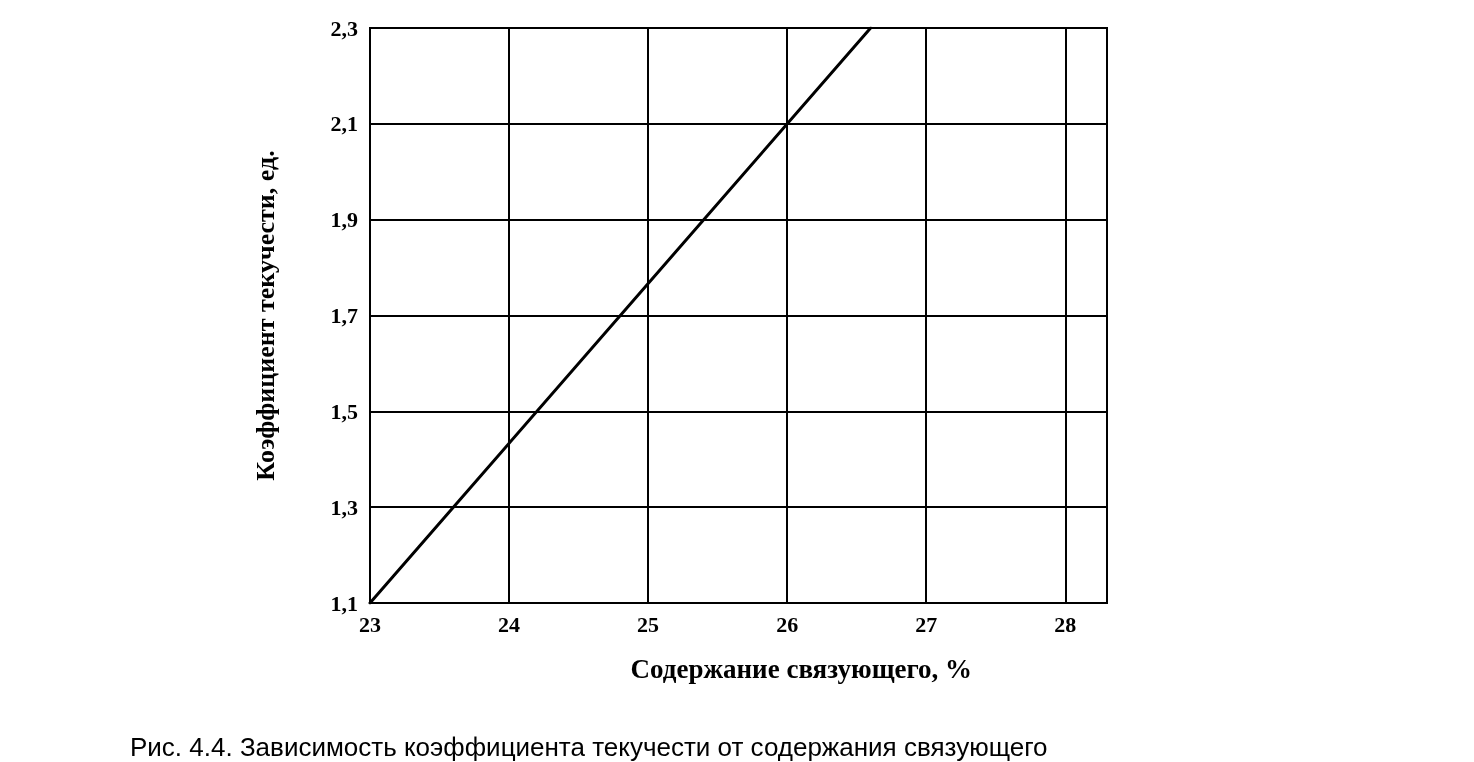 Image resolution: width=1474 pixels, height=762 pixels. I want to click on y-tick-label: 1,5, so click(344, 411).